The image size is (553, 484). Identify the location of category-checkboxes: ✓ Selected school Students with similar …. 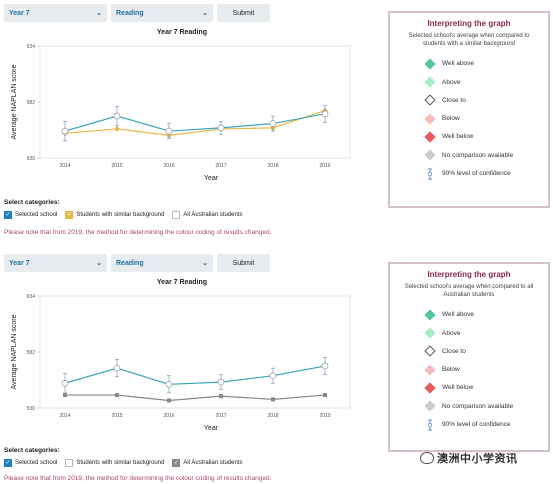
(123, 463).